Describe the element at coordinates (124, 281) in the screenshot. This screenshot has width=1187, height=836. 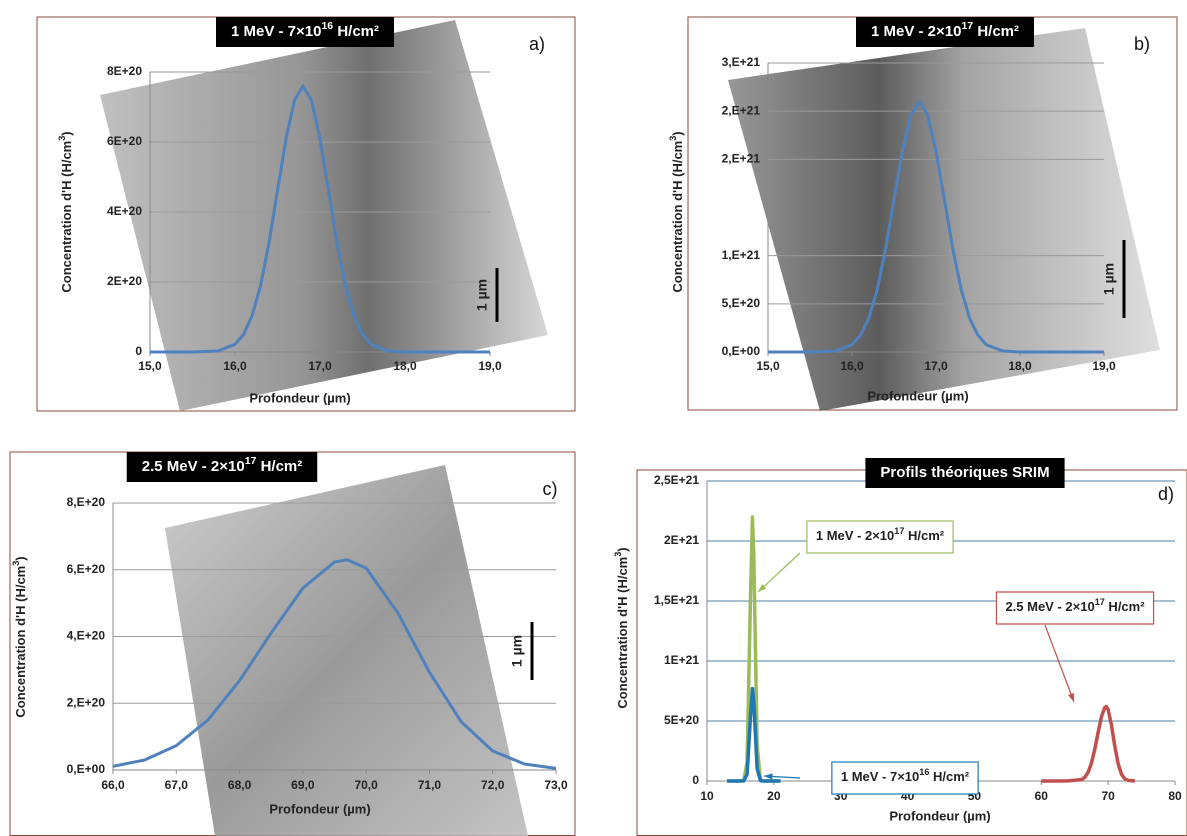
I see `y-tick-label: 2E+20` at that location.